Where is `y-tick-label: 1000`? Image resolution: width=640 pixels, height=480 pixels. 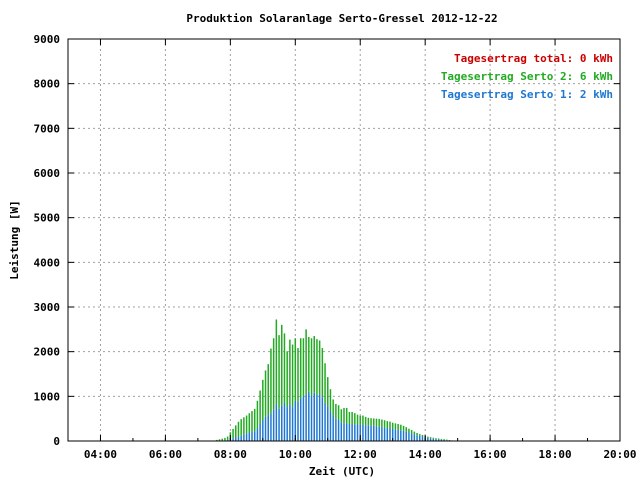
y-tick-label: 1000 is located at coordinates (47, 396).